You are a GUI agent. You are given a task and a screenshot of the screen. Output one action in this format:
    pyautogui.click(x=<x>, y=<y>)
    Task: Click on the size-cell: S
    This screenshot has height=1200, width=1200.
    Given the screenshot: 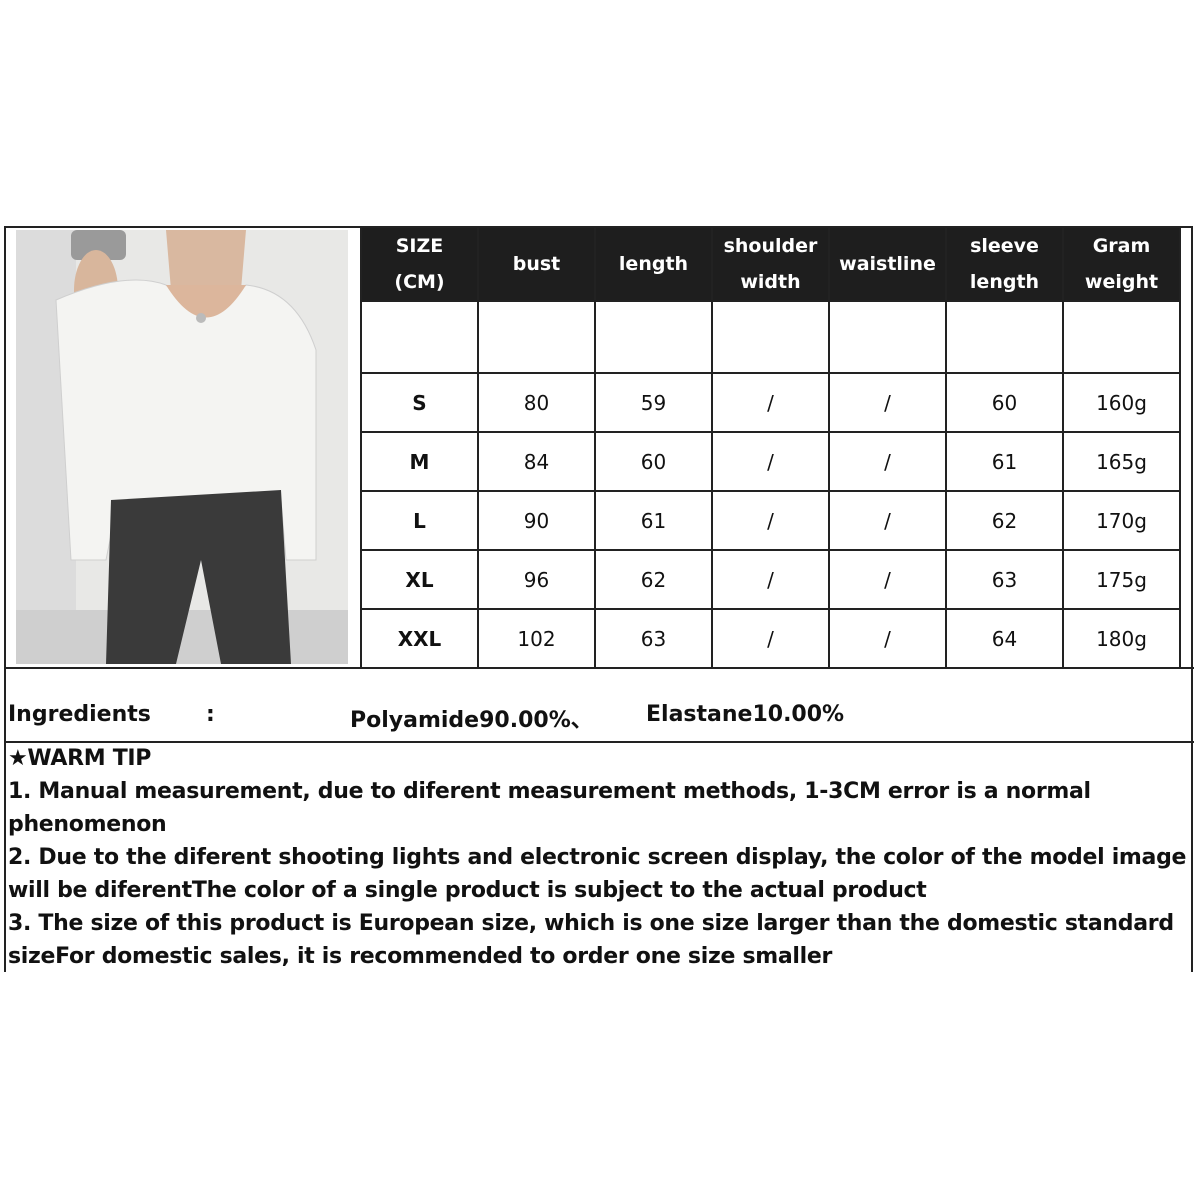 What is the action you would take?
    pyautogui.click(x=419, y=402)
    